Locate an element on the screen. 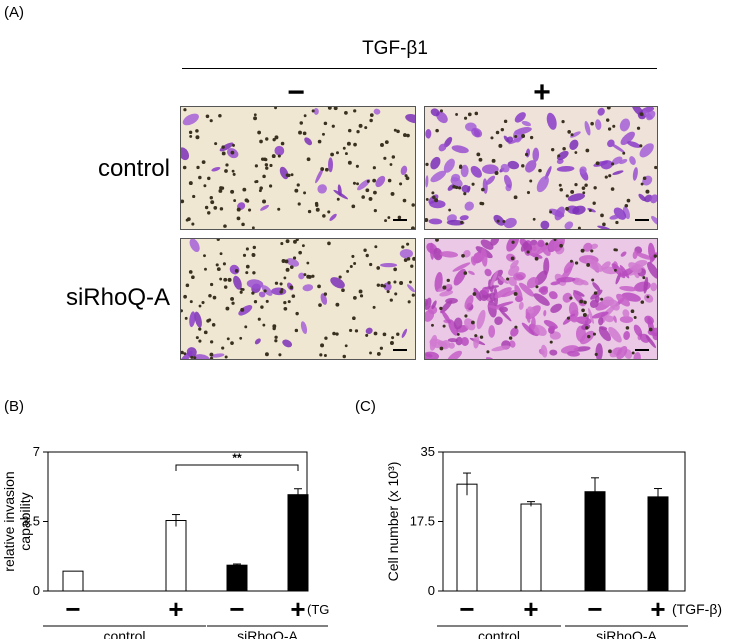 This screenshot has width=733, height=639. category-label: + is located at coordinates (657, 609).